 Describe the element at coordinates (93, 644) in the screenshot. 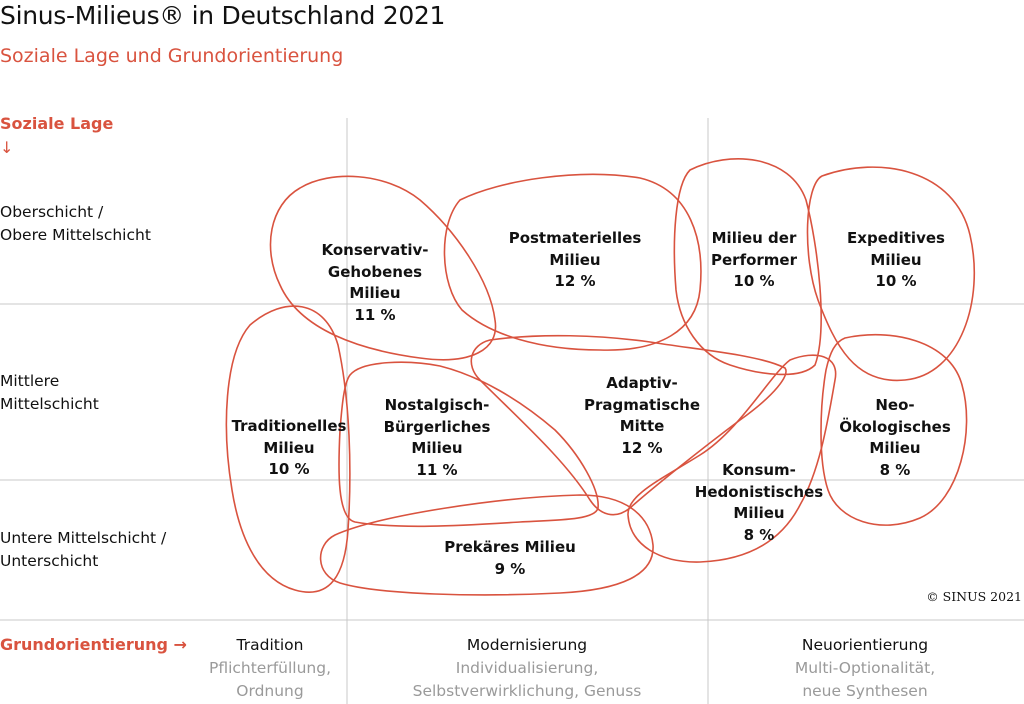

I see `x-axis-title: Grundorientierung →` at that location.